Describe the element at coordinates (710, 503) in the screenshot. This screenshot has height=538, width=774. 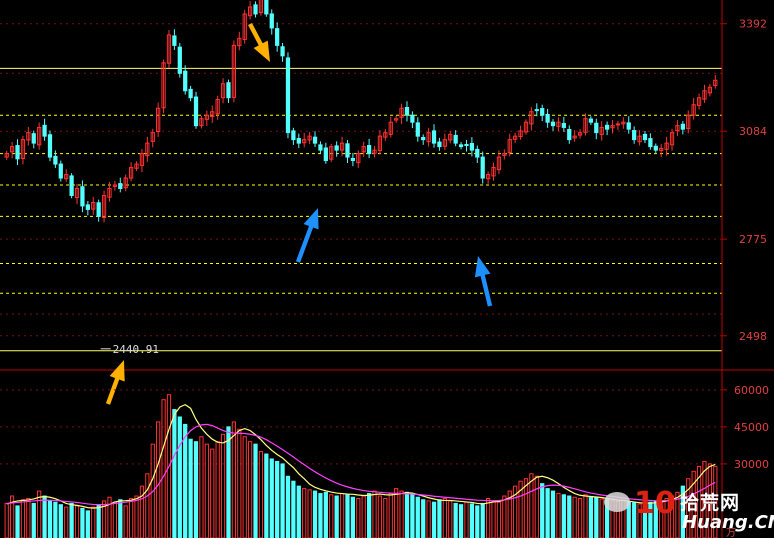
I see `watermark-title: 拾荒网` at that location.